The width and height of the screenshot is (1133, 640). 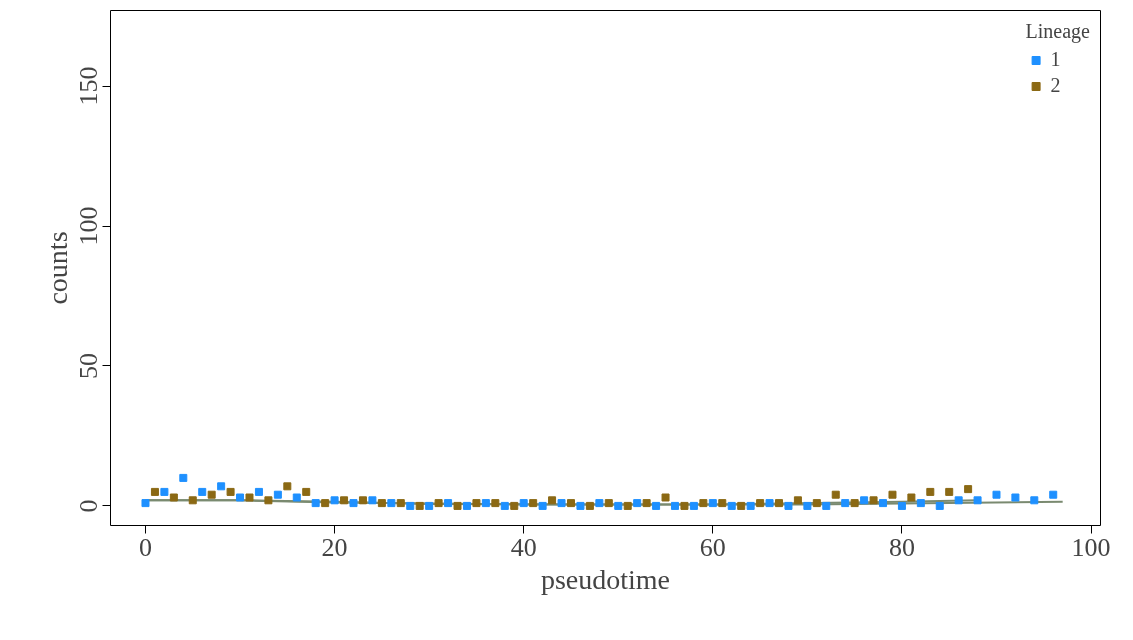 I want to click on x-tick-label: 60, so click(x=712, y=547).